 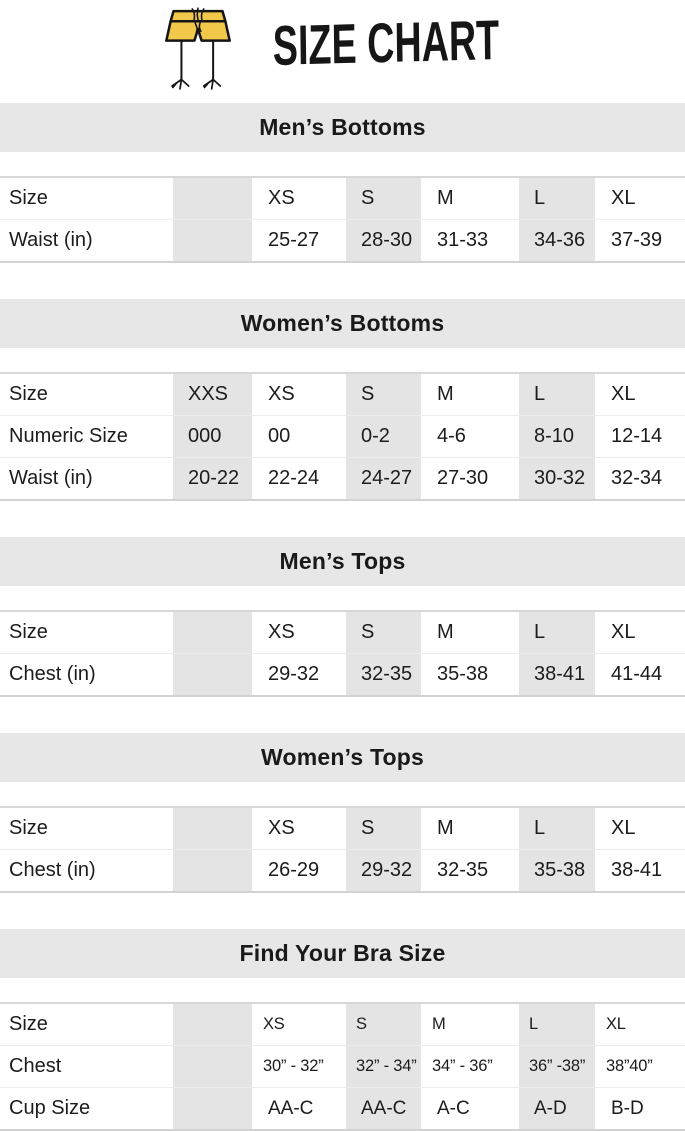 What do you see at coordinates (557, 1066) in the screenshot?
I see `table-cell: 36” -38”` at bounding box center [557, 1066].